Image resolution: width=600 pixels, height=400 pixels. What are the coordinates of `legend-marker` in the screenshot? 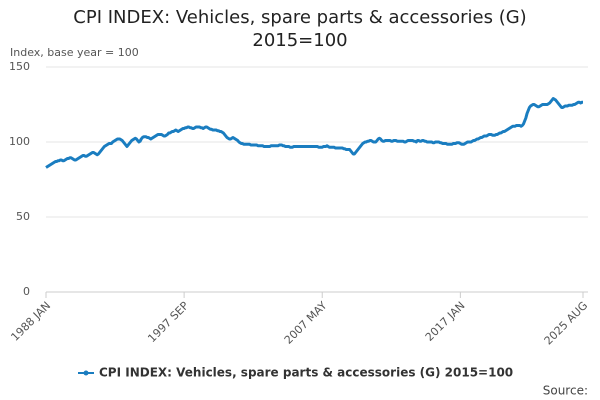 It's located at (86, 373).